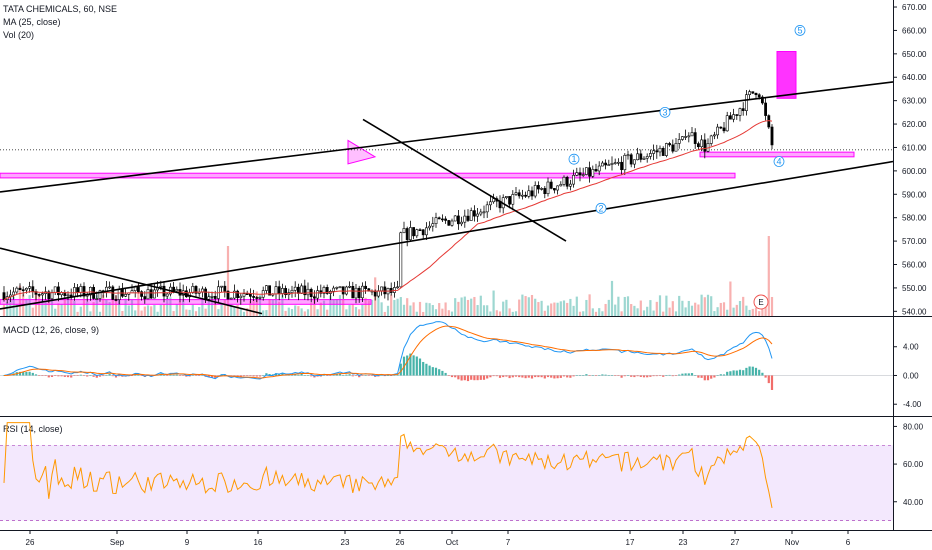 The height and width of the screenshot is (550, 932). Describe the element at coordinates (913, 502) in the screenshot. I see `rsi-tick-label: 40.00` at that location.